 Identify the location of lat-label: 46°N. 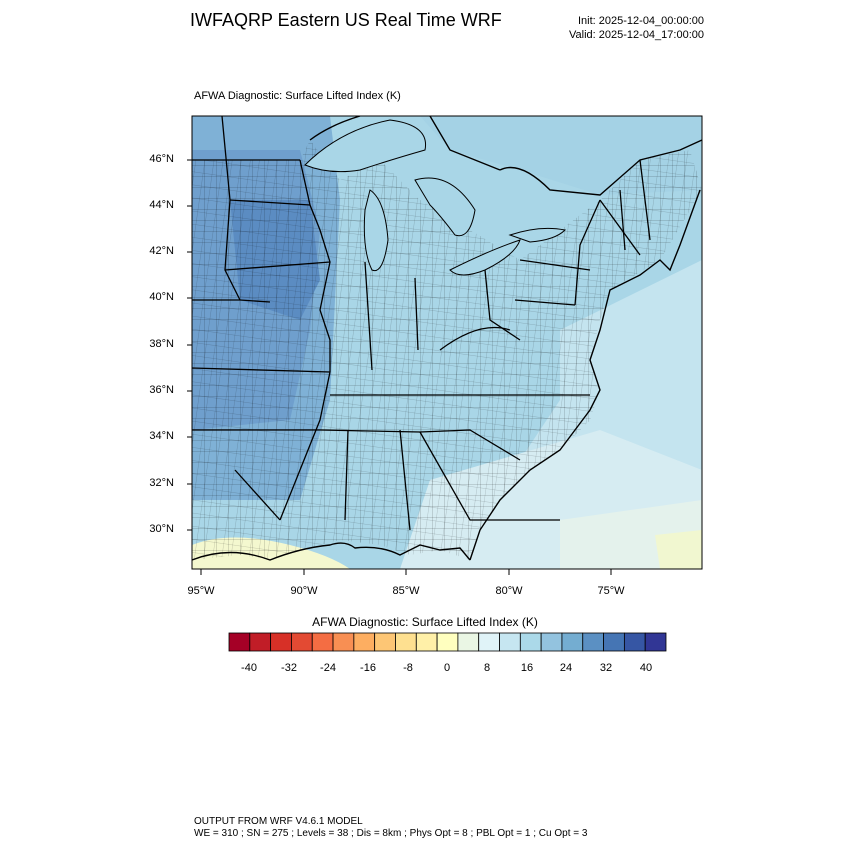
(161, 159).